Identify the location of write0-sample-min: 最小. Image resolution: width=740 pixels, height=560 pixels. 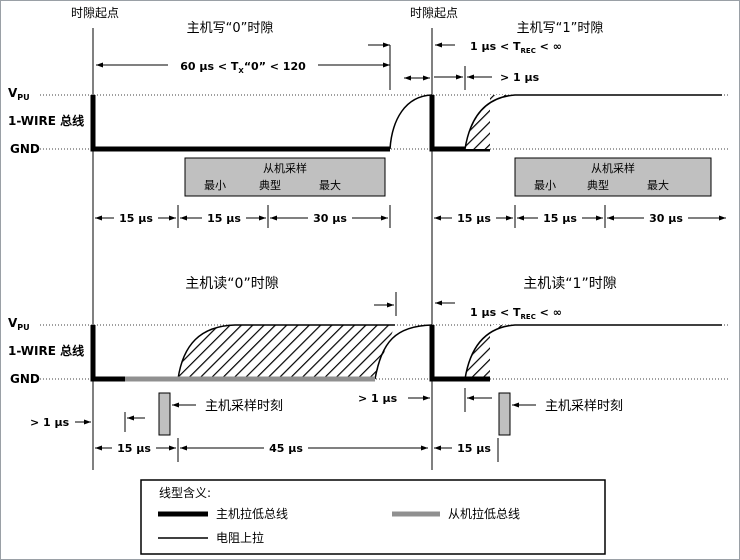
(215, 185).